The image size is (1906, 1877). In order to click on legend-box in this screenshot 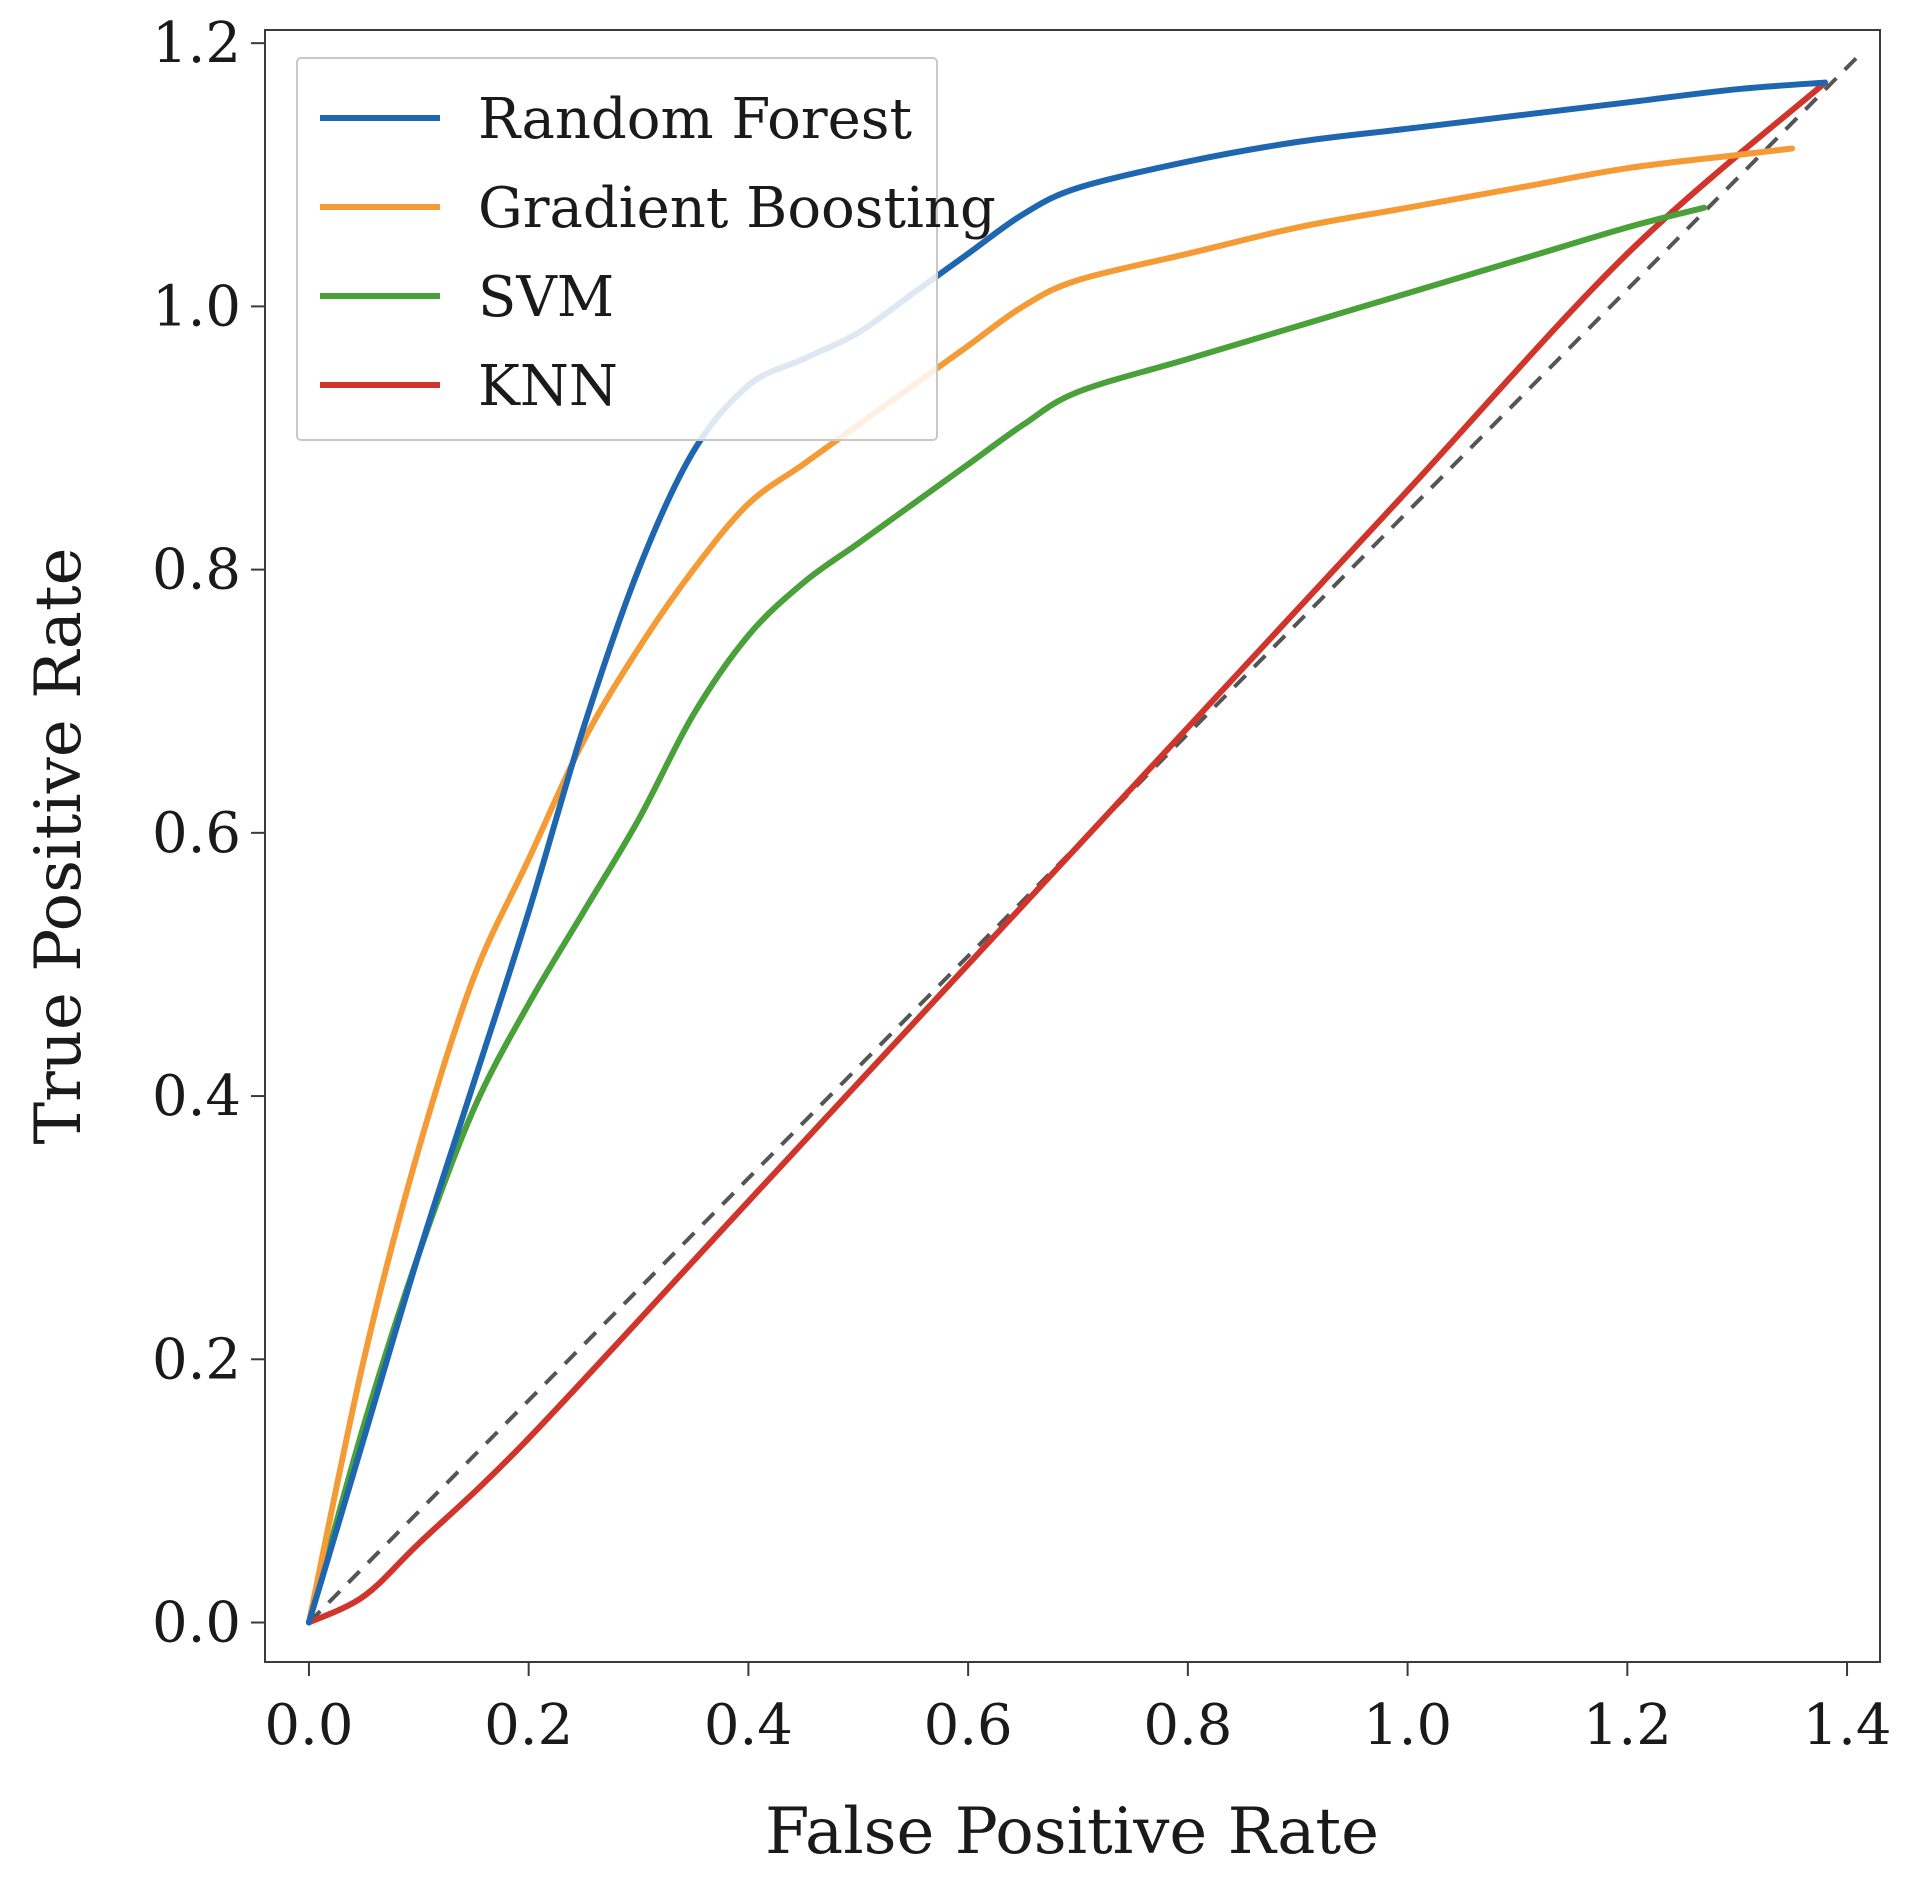, I will do `click(617, 249)`.